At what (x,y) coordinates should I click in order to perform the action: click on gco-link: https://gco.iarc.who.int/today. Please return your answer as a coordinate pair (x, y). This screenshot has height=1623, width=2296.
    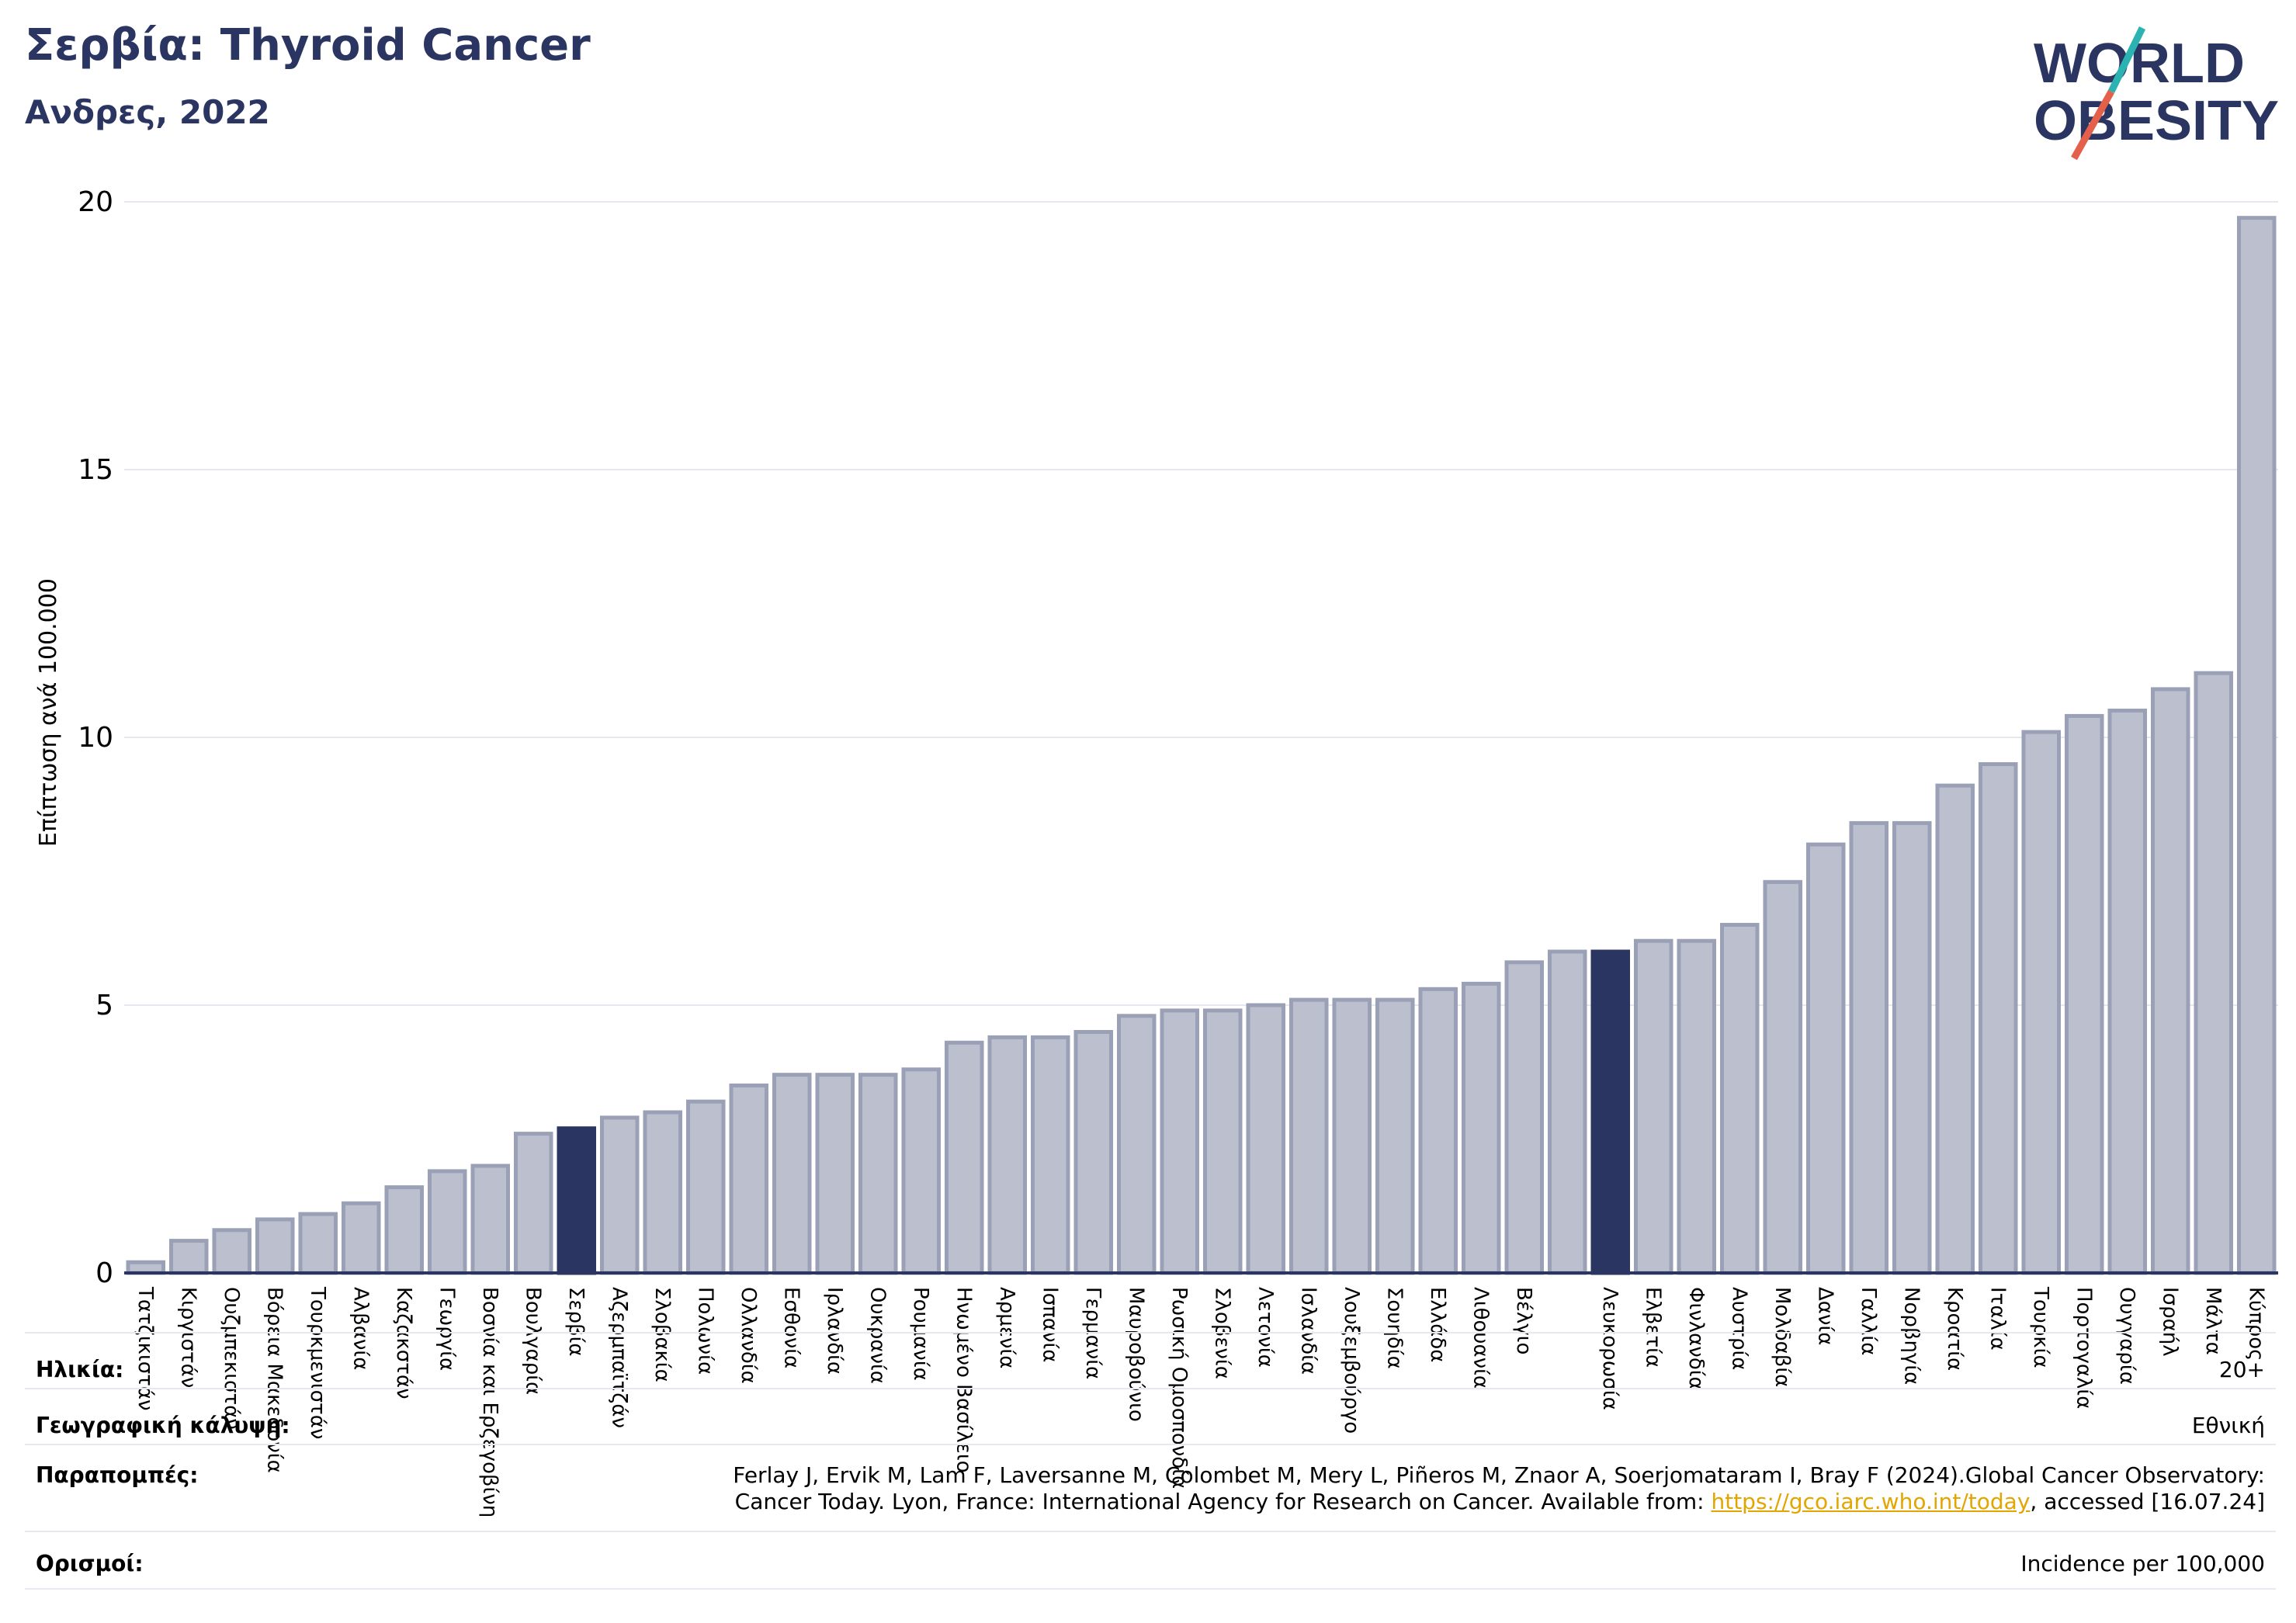
    Looking at the image, I should click on (1871, 1501).